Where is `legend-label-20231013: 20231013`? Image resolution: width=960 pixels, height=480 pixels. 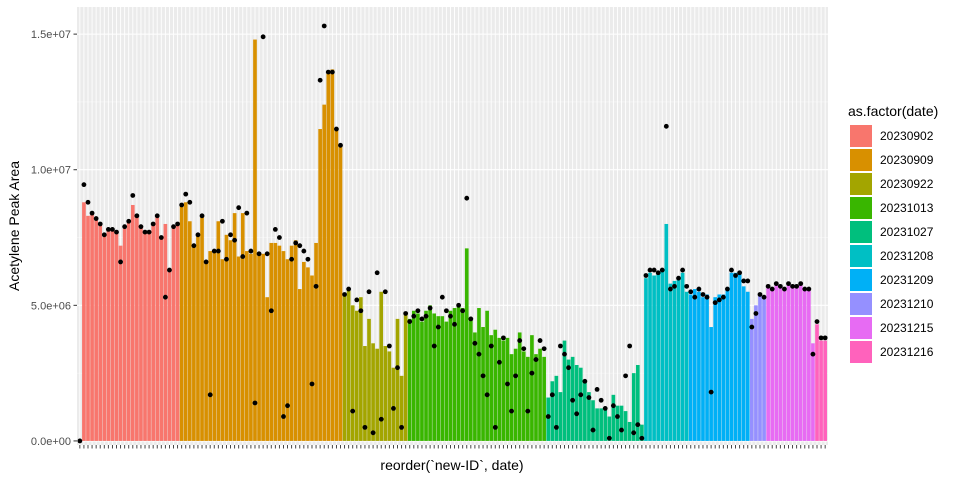
legend-label-20231013: 20231013 is located at coordinates (907, 208).